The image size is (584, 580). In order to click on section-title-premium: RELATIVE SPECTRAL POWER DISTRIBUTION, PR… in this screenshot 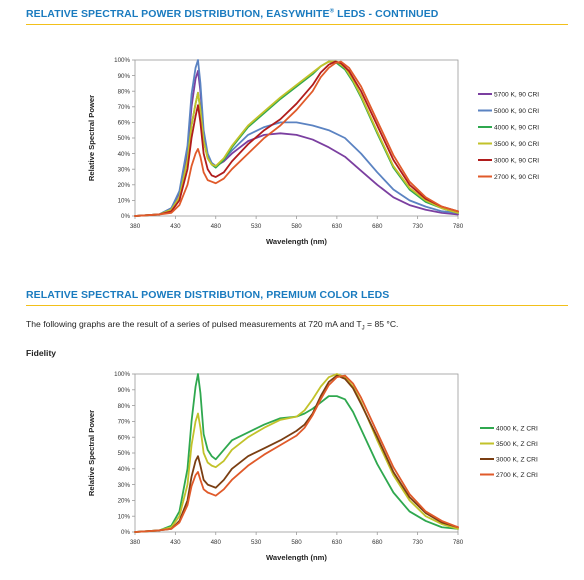, I will do `click(208, 295)`.